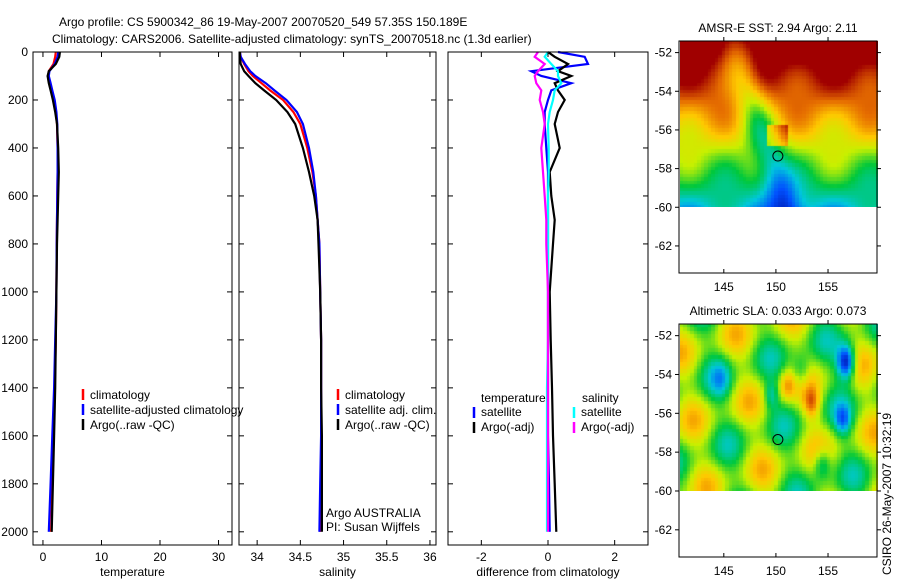 The height and width of the screenshot is (580, 900). Describe the element at coordinates (18, 196) in the screenshot. I see `y-tick-label: 600` at that location.